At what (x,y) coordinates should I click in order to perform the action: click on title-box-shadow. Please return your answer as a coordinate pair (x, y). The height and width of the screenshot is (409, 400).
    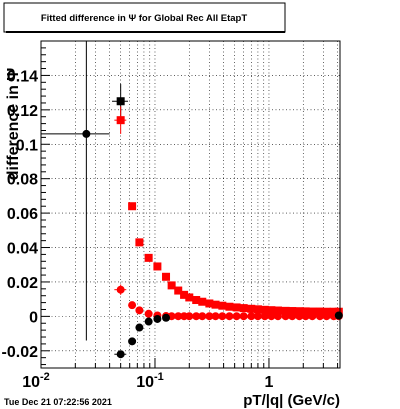
    Looking at the image, I should click on (145, 32).